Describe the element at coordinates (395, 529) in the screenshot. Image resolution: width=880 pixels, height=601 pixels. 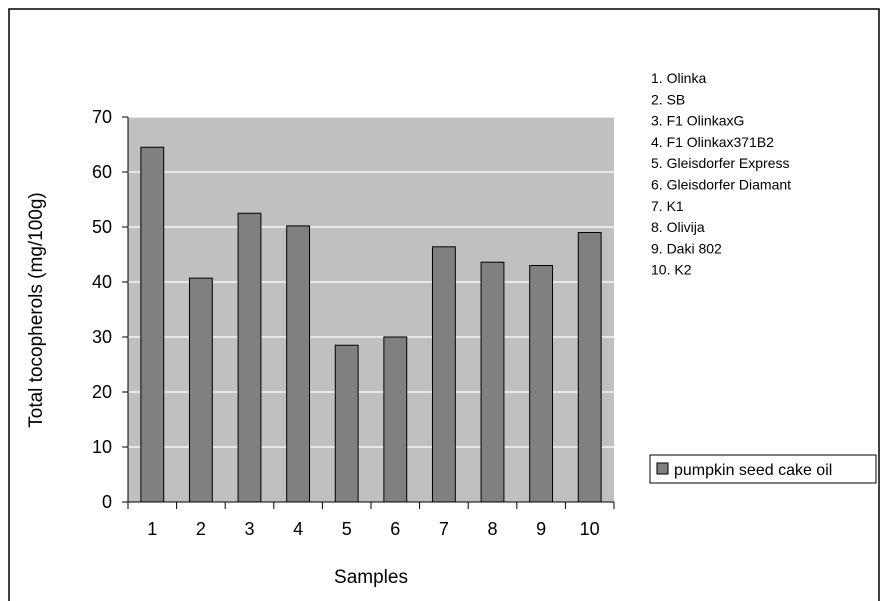
I see `x-tick-label: 6` at that location.